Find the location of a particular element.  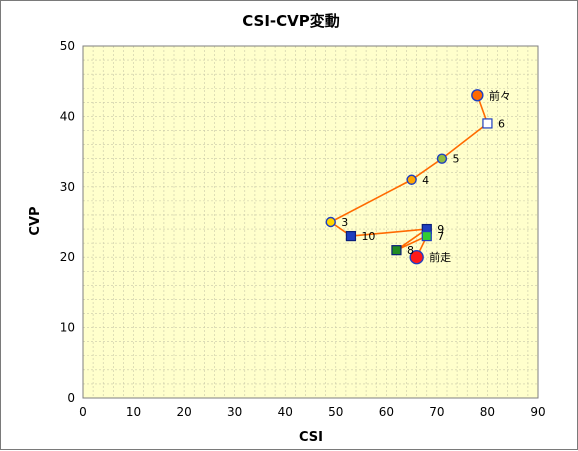

y-tick-label: 30 is located at coordinates (67, 187).